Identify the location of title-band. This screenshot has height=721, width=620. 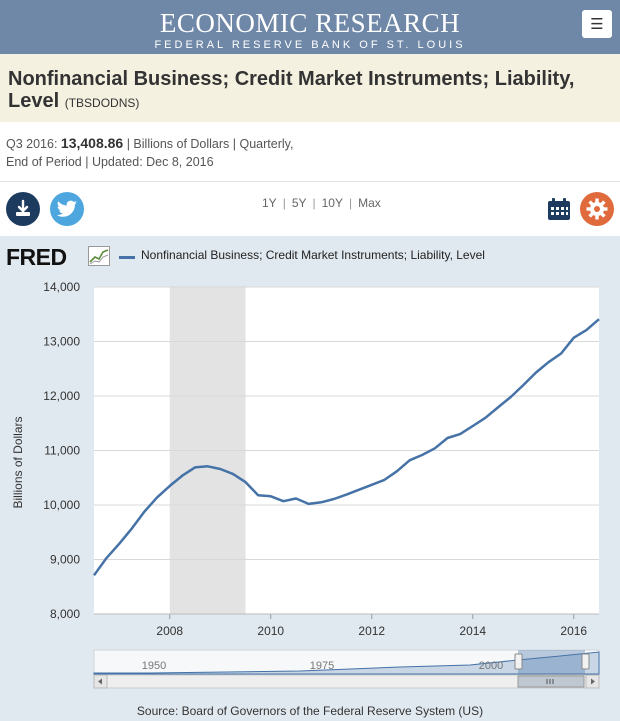
(310, 88).